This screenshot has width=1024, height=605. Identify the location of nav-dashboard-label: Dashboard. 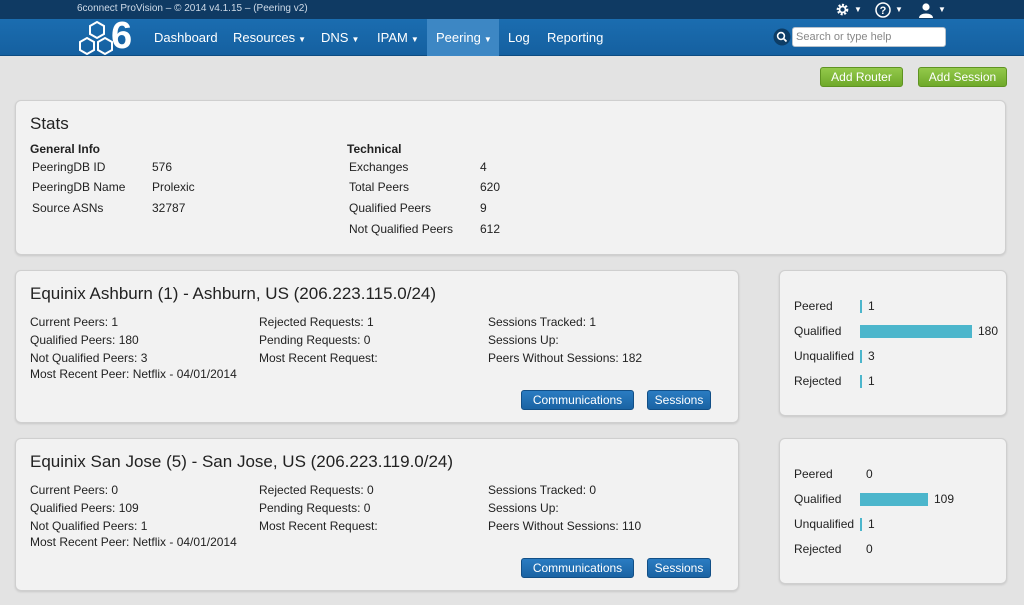
(186, 37).